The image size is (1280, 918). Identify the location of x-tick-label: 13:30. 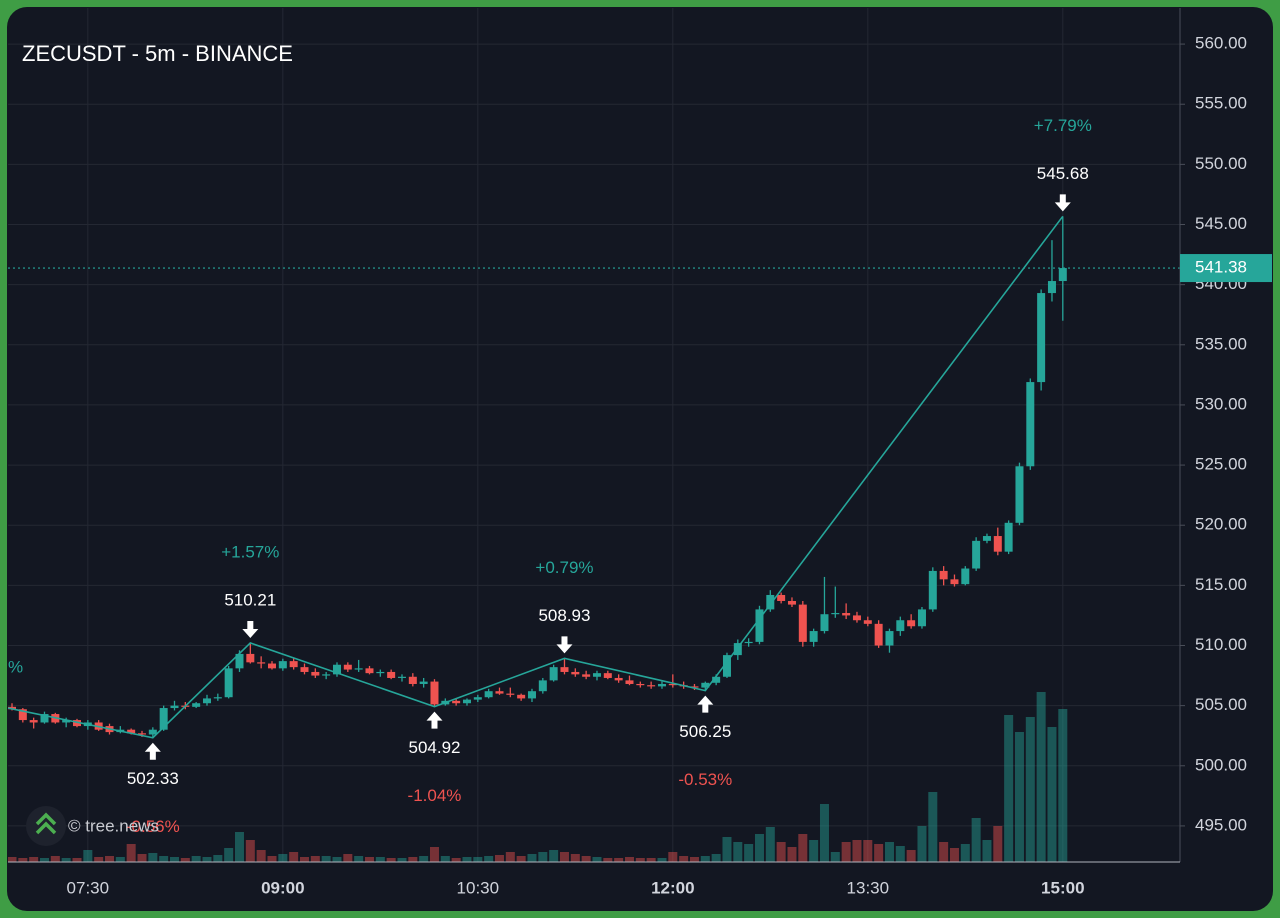
(868, 887).